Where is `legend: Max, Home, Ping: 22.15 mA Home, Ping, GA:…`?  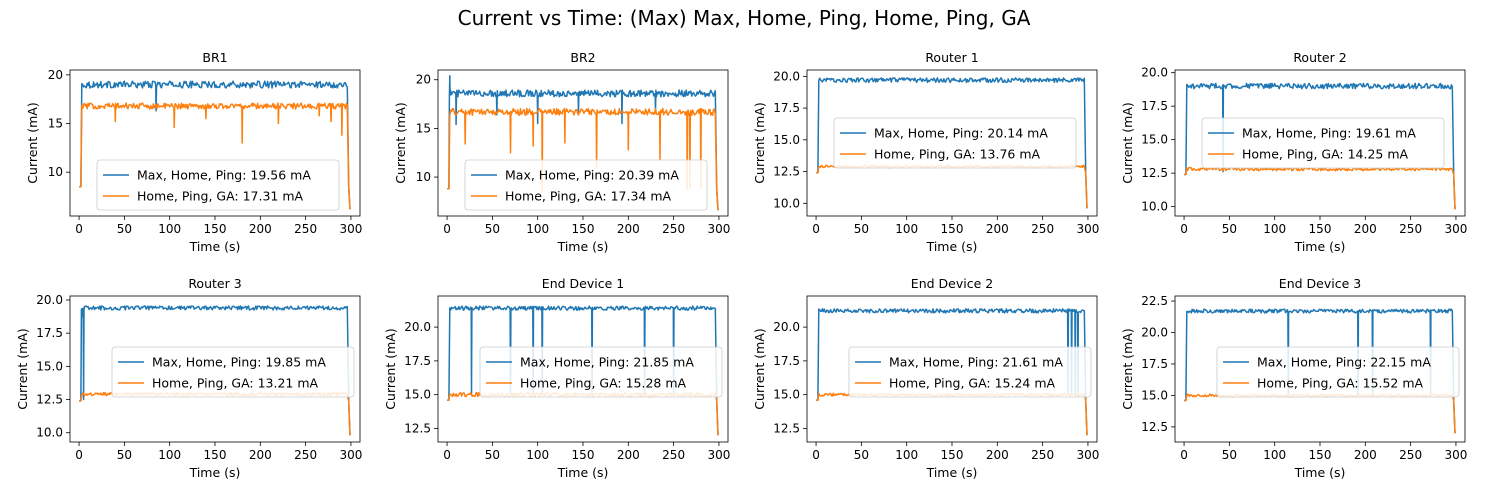
legend: Max, Home, Ping: 22.15 mA Home, Ping, GA:… is located at coordinates (1338, 372).